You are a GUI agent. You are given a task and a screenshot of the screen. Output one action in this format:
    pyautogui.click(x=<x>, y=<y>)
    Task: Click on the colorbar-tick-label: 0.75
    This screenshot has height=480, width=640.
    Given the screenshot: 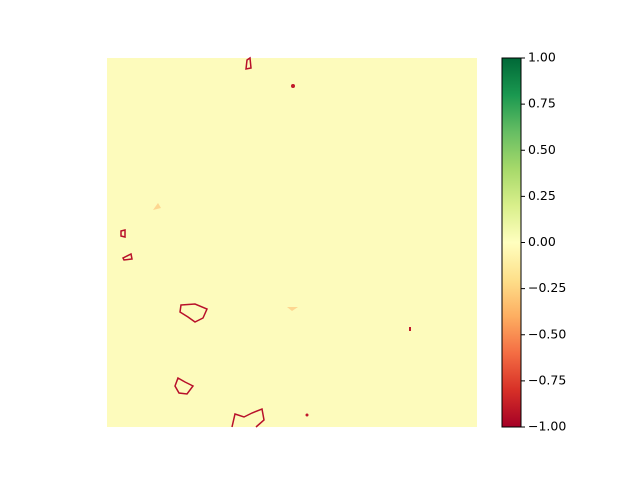 What is the action you would take?
    pyautogui.click(x=542, y=103)
    